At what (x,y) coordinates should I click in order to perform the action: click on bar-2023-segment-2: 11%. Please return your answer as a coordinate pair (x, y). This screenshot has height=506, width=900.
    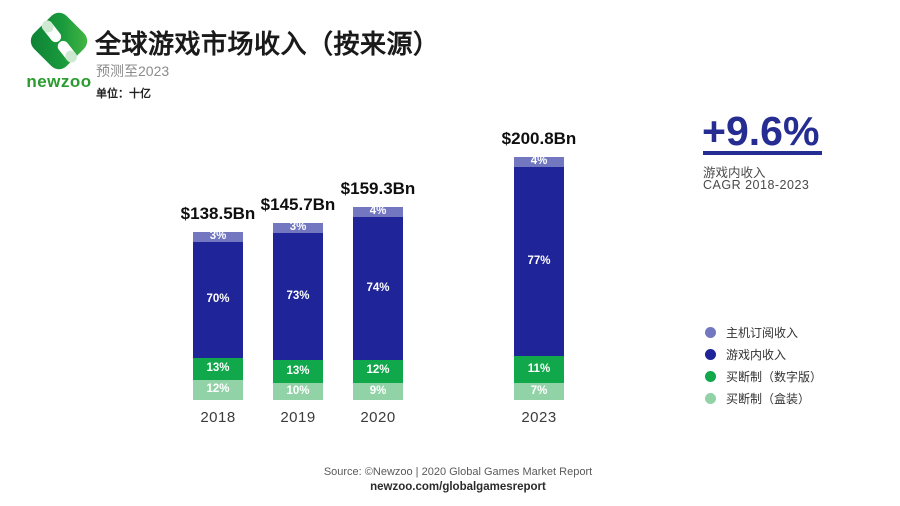
    Looking at the image, I should click on (539, 369).